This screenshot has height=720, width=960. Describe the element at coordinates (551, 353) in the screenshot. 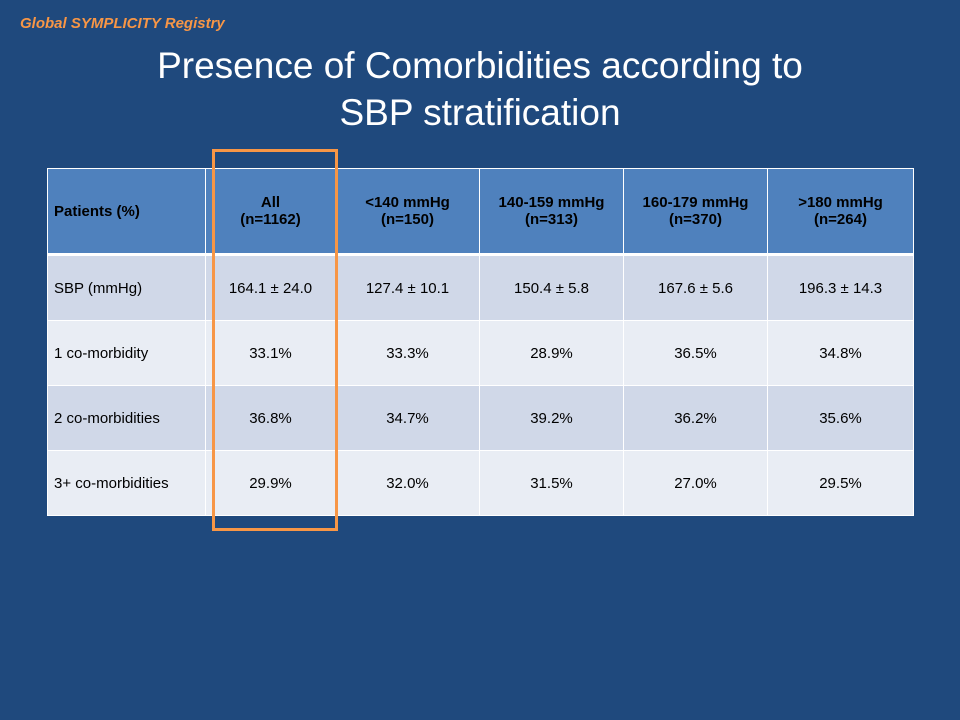

I see `table-cell: 28.9%` at that location.